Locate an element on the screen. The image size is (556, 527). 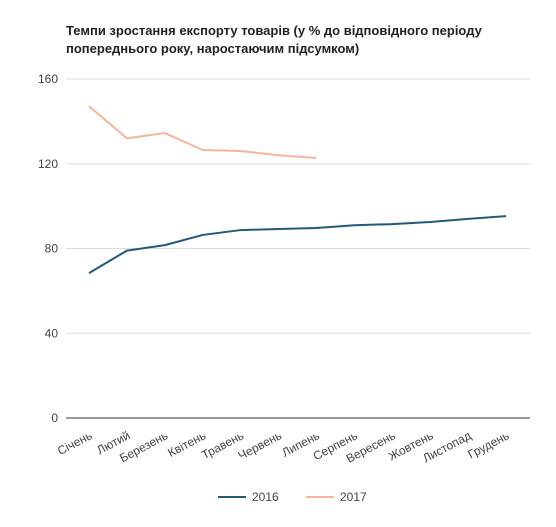
x-tick-label: Грудень is located at coordinates (489, 444).